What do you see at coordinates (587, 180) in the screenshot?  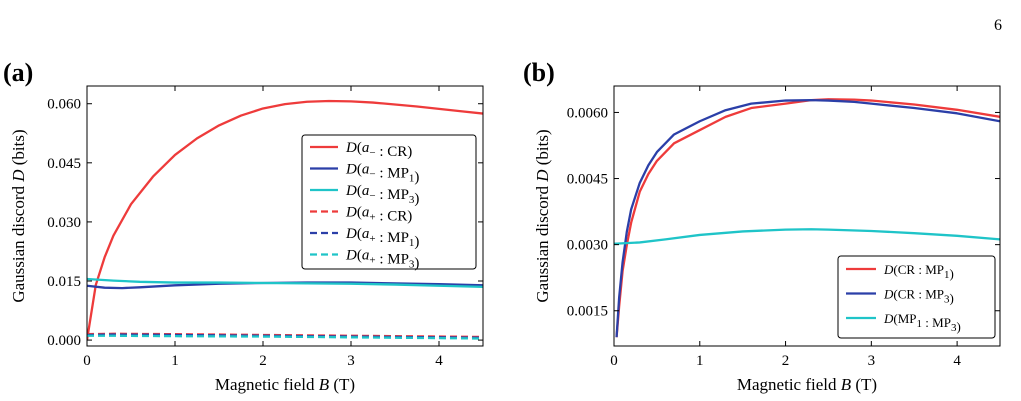 I see `y-tick-label: 0.0045` at bounding box center [587, 180].